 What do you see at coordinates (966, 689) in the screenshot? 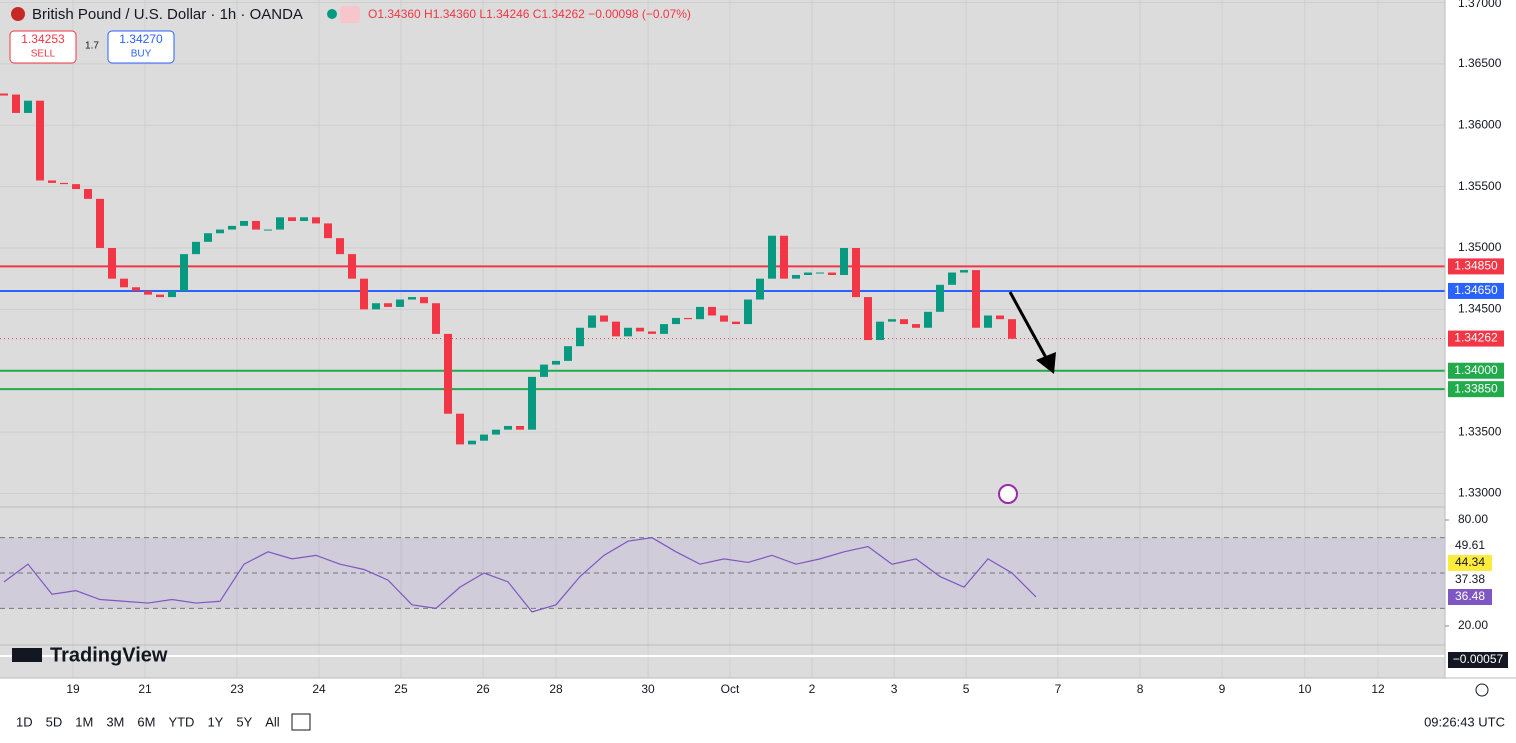
I see `x-tick-label: 5` at bounding box center [966, 689].